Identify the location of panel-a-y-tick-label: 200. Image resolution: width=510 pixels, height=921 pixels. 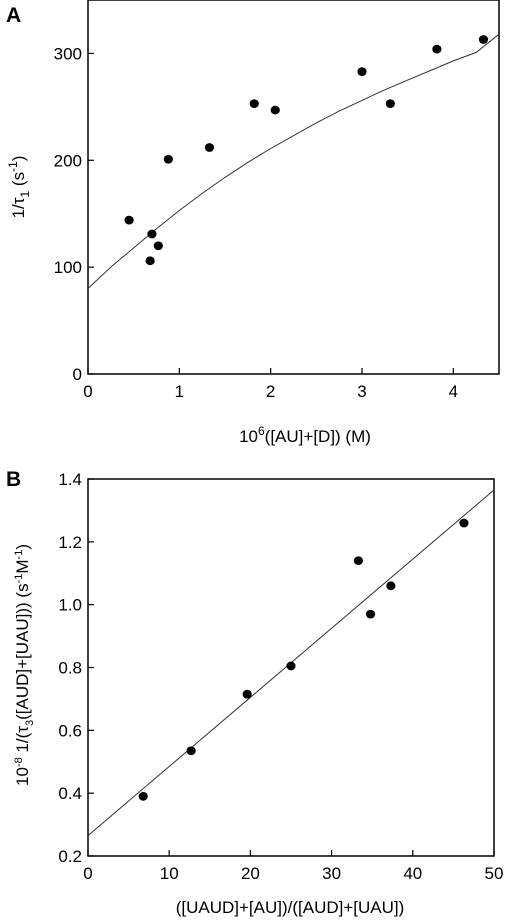
(68, 160).